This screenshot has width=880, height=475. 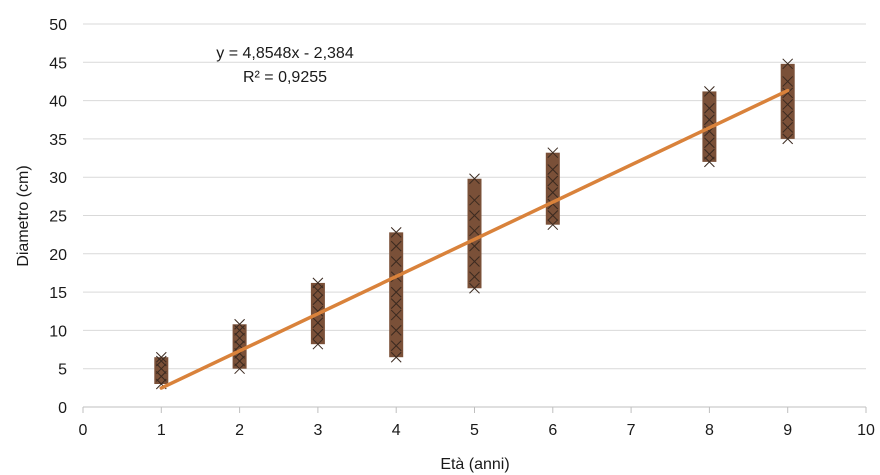 What do you see at coordinates (62, 408) in the screenshot?
I see `y-tick-label: 0` at bounding box center [62, 408].